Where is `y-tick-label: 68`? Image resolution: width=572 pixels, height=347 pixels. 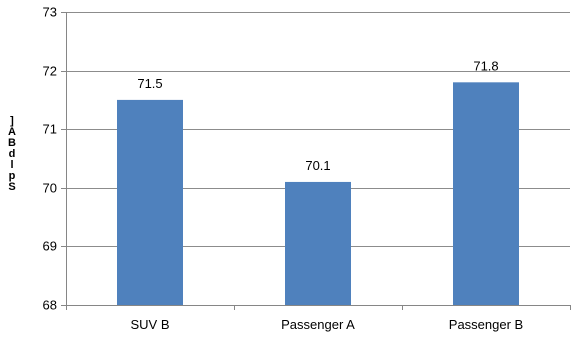 y-tick-label: 68 is located at coordinates (50, 305).